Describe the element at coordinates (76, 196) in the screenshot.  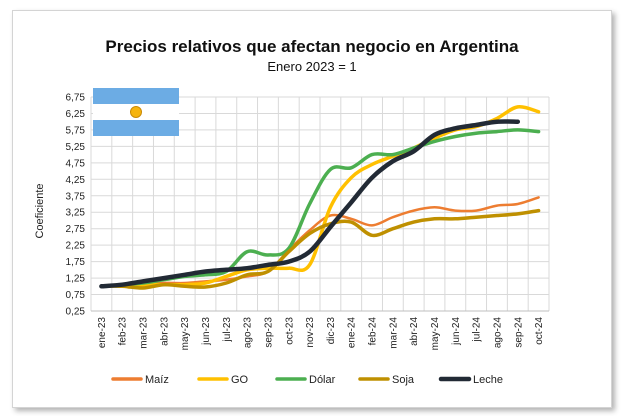
I see `y-tick-label: 3,75` at that location.